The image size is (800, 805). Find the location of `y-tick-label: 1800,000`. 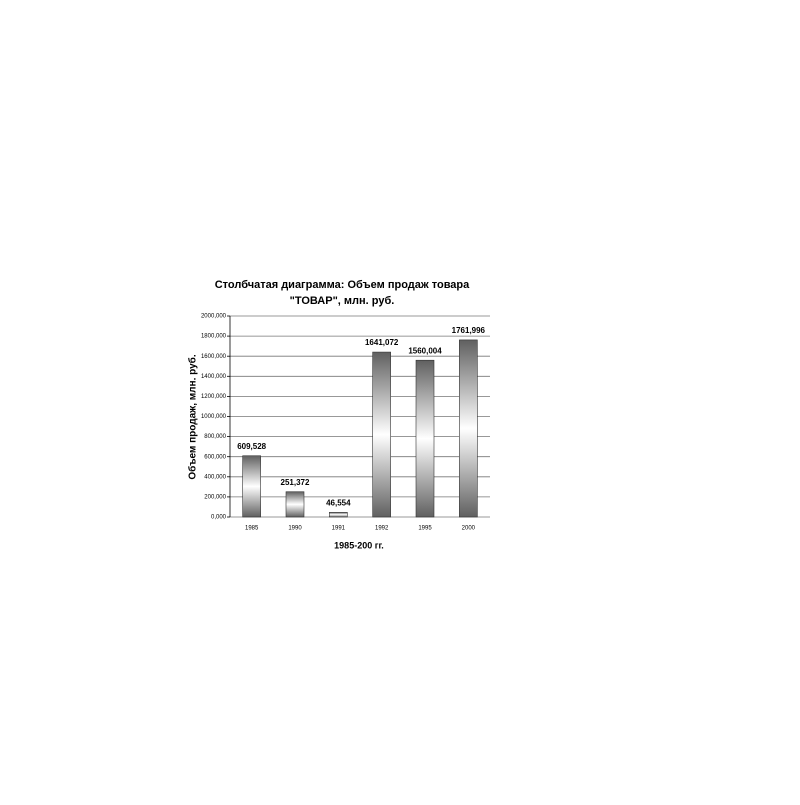

y-tick-label: 1800,000 is located at coordinates (214, 337).